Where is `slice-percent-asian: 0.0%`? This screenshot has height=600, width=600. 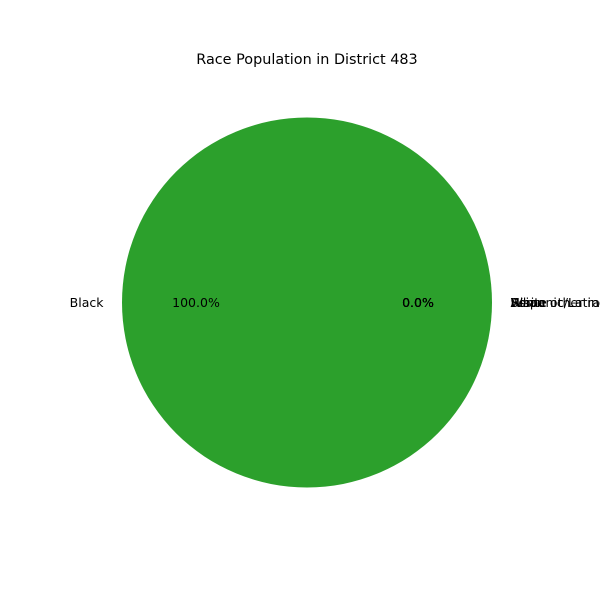
slice-percent-asian: 0.0% is located at coordinates (418, 302).